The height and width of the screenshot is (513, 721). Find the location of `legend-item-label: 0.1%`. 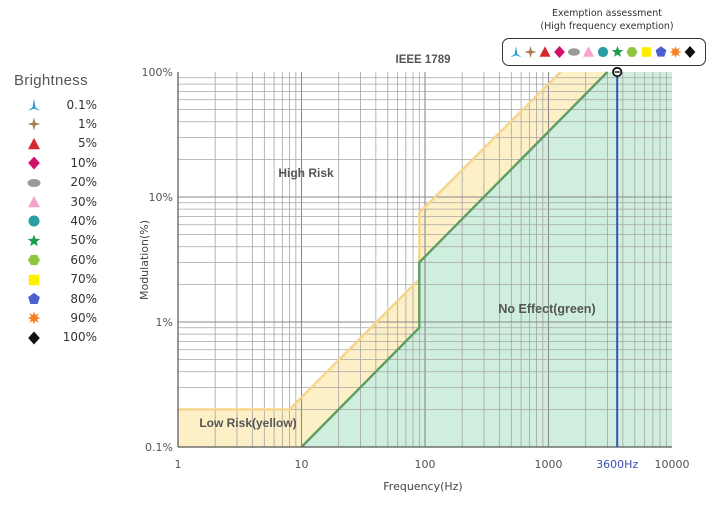

legend-item-label: 0.1% is located at coordinates (82, 104).